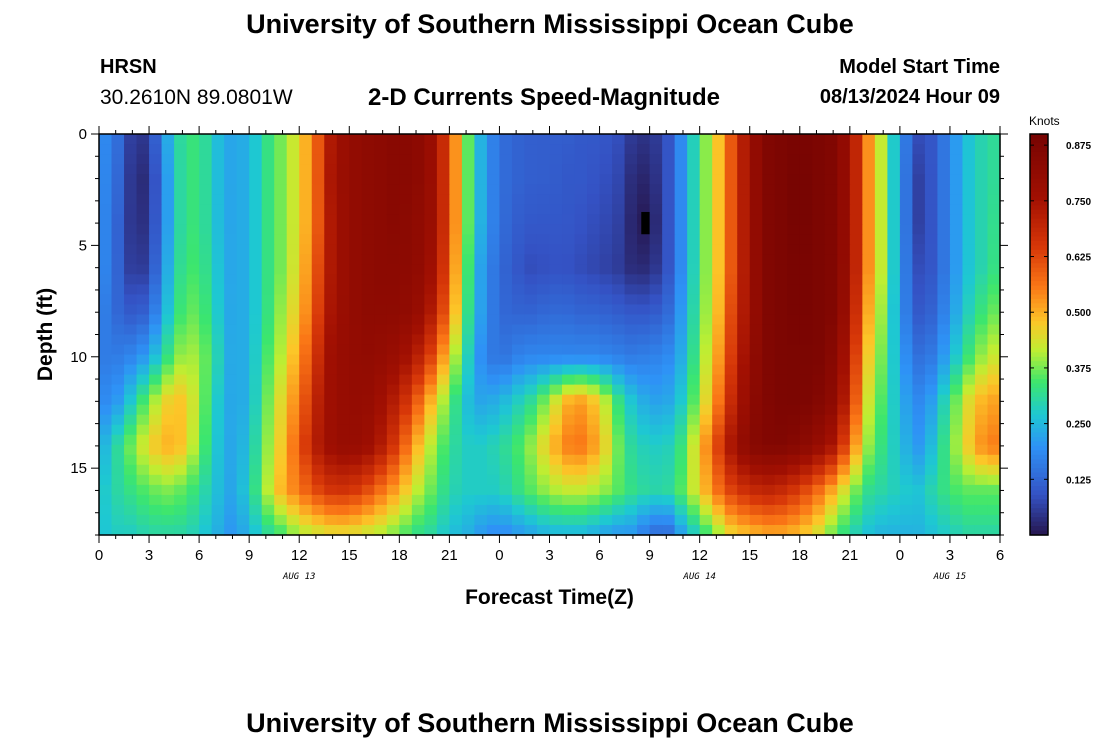  What do you see at coordinates (649, 555) in the screenshot?
I see `x-tick-label: 9` at bounding box center [649, 555].